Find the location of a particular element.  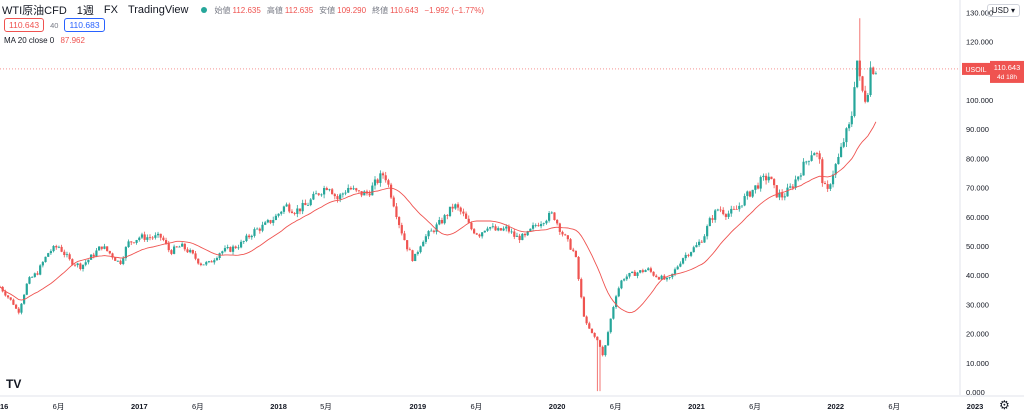

y-tick-label: 100.000 is located at coordinates (979, 100).